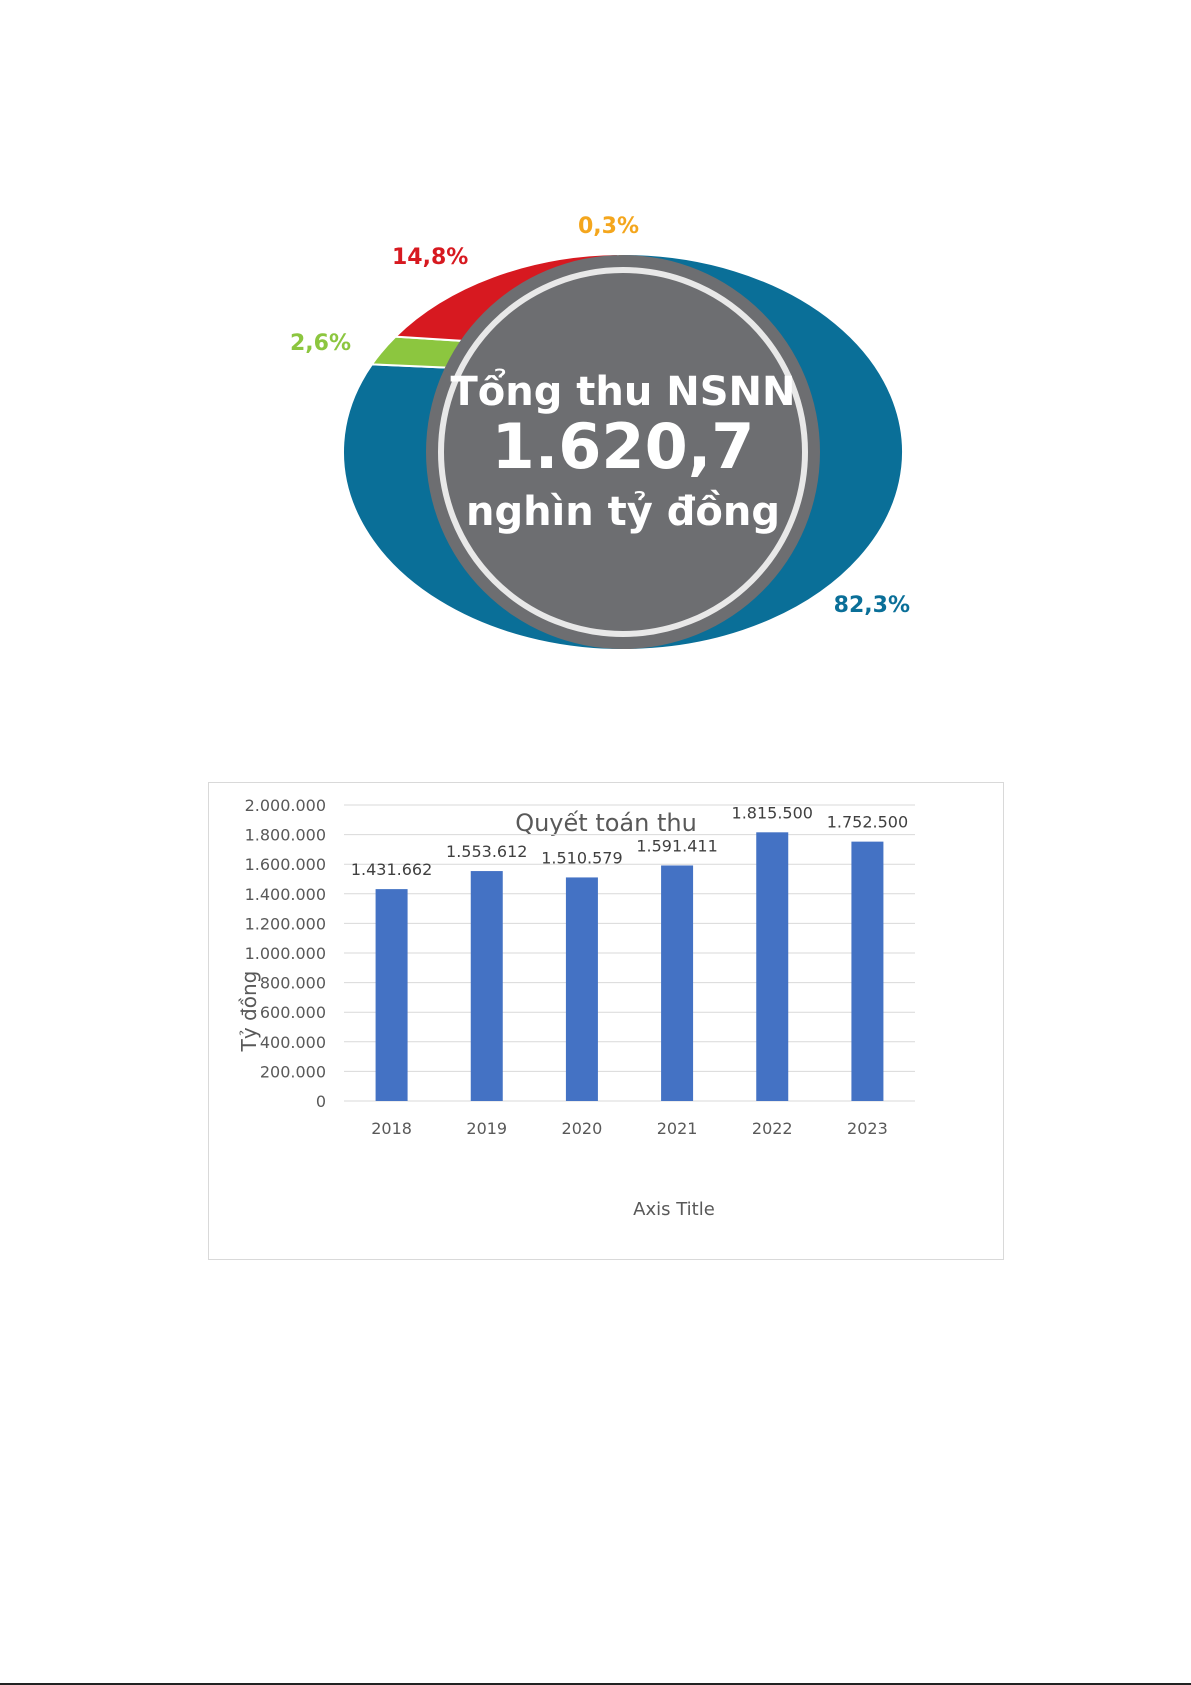 This screenshot has width=1191, height=1685. I want to click on bar-2022, so click(772, 966).